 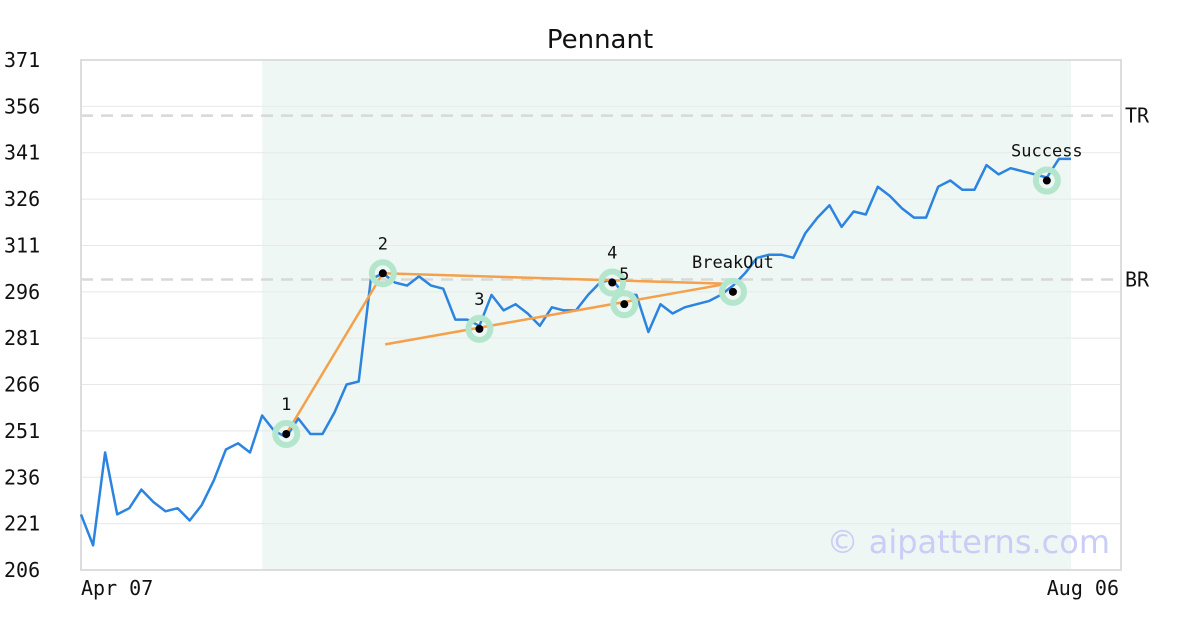 What do you see at coordinates (22, 153) in the screenshot?
I see `y-tick-label: 341` at bounding box center [22, 153].